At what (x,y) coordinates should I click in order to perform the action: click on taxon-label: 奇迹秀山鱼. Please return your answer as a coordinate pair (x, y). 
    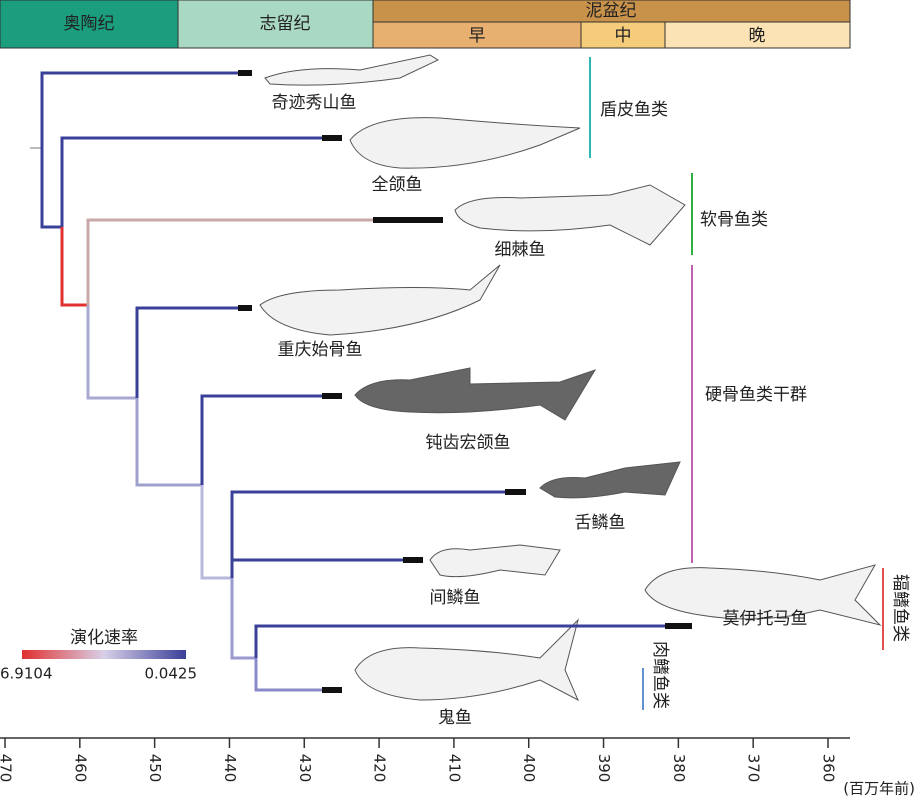
    Looking at the image, I should click on (314, 103).